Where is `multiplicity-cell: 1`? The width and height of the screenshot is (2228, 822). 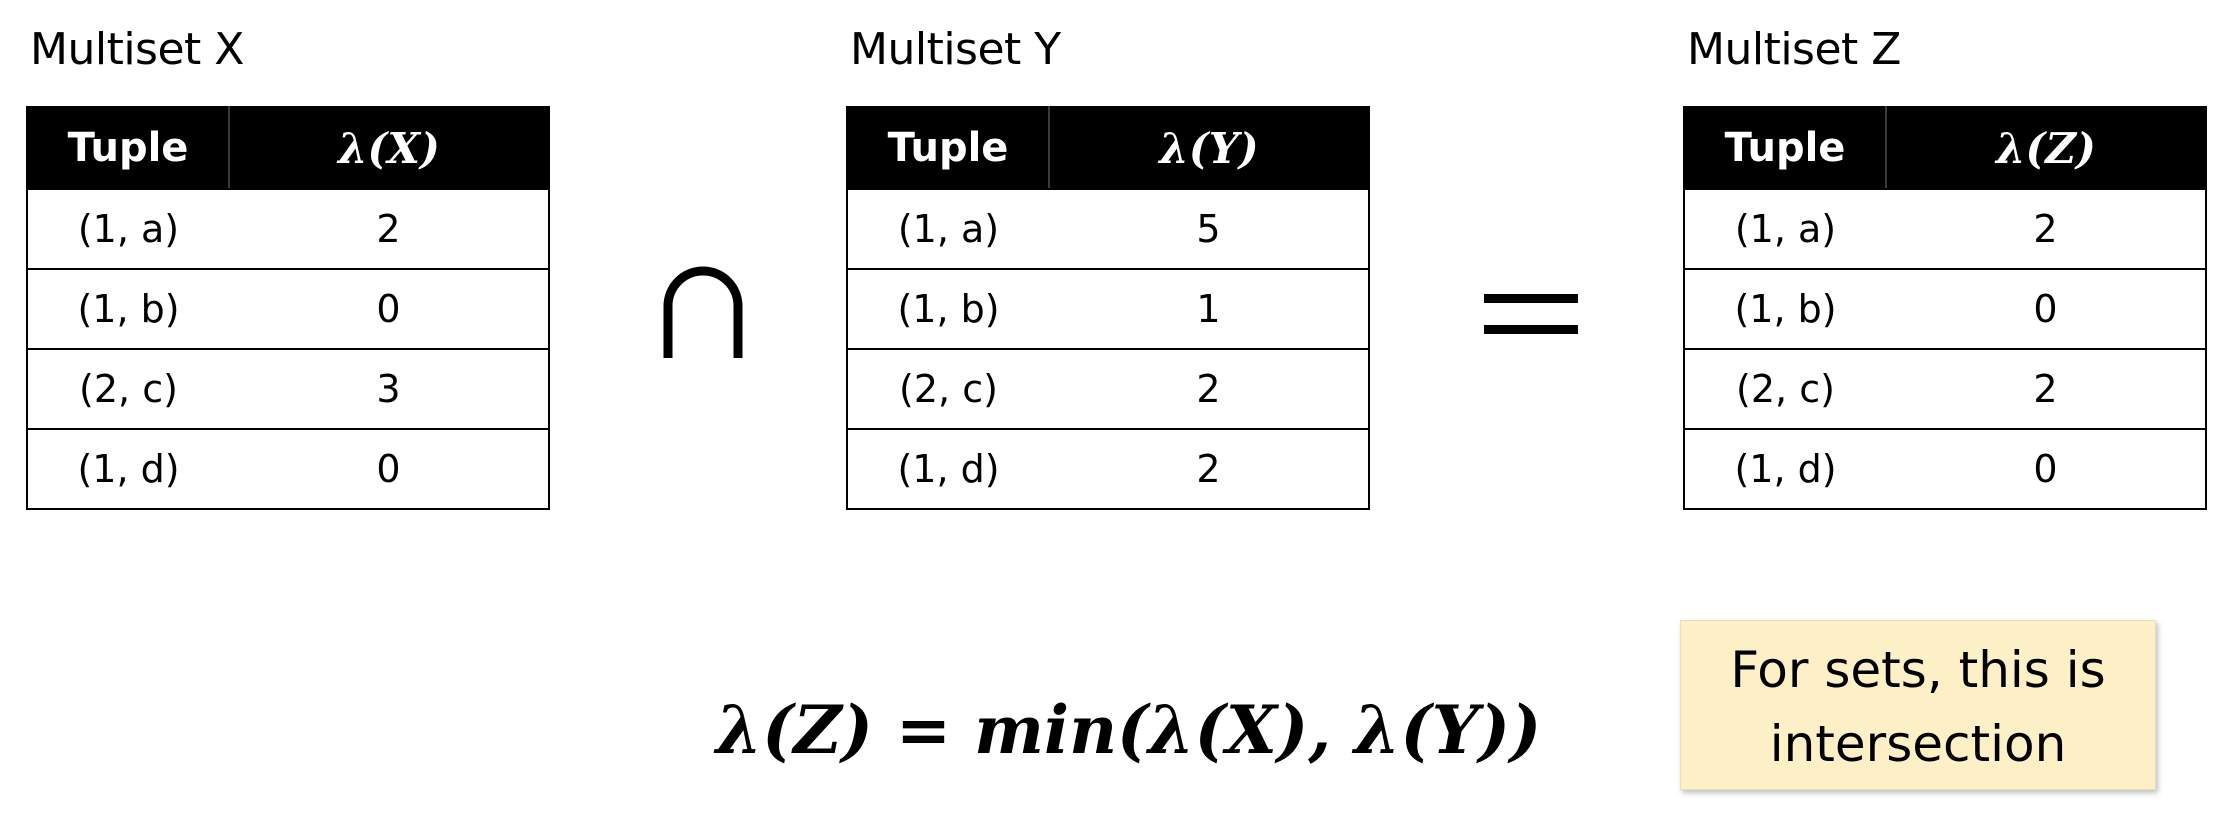
multiplicity-cell: 1 is located at coordinates (1209, 309).